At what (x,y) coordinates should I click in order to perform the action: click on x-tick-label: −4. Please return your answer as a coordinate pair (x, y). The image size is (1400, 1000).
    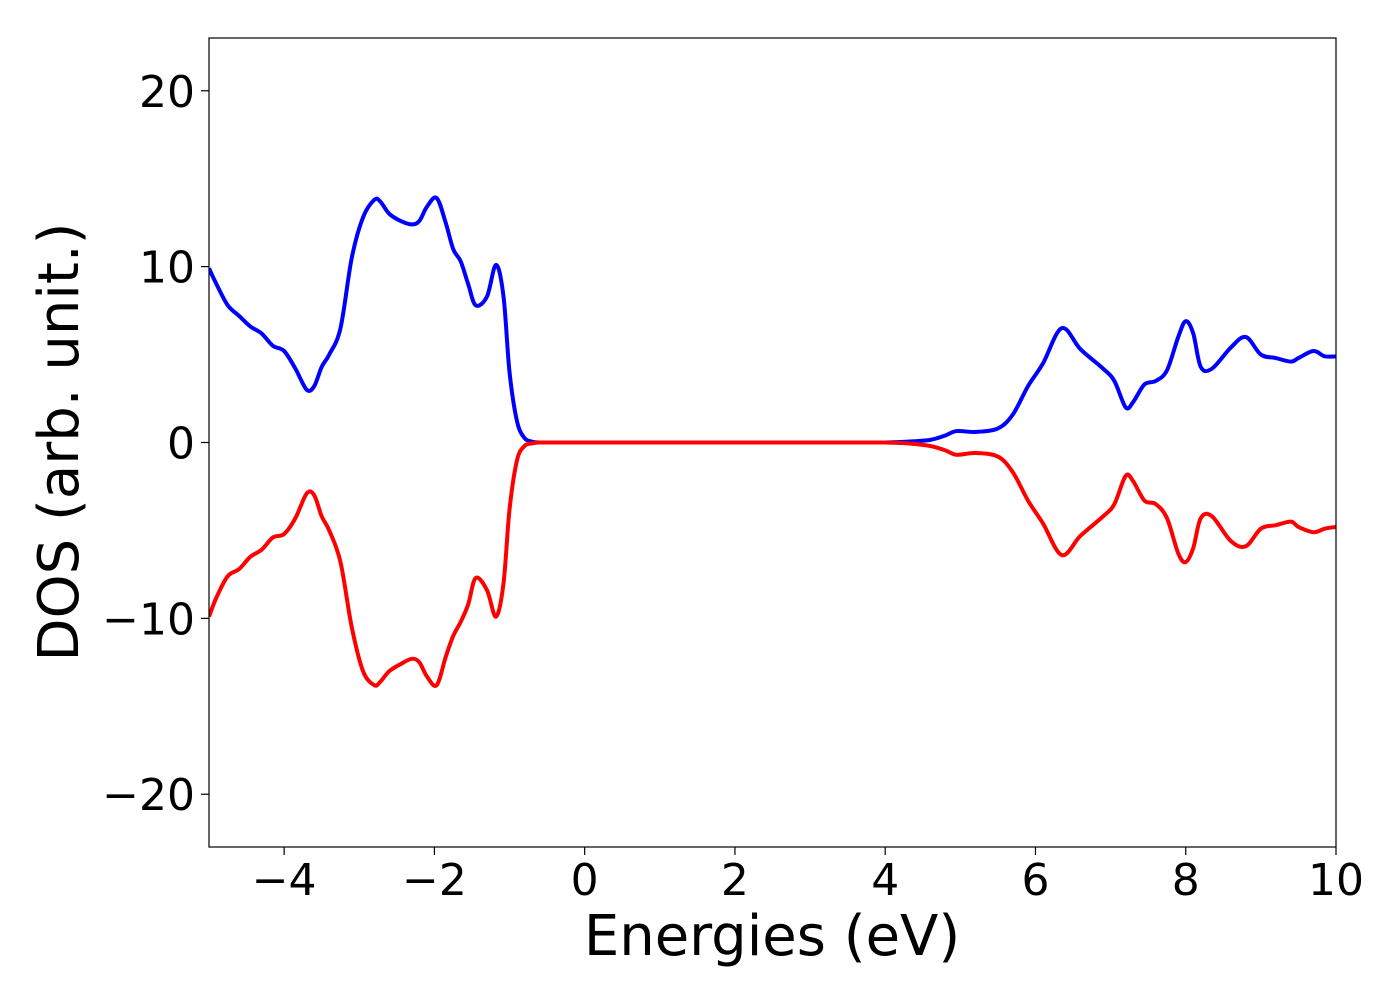
    Looking at the image, I should click on (284, 880).